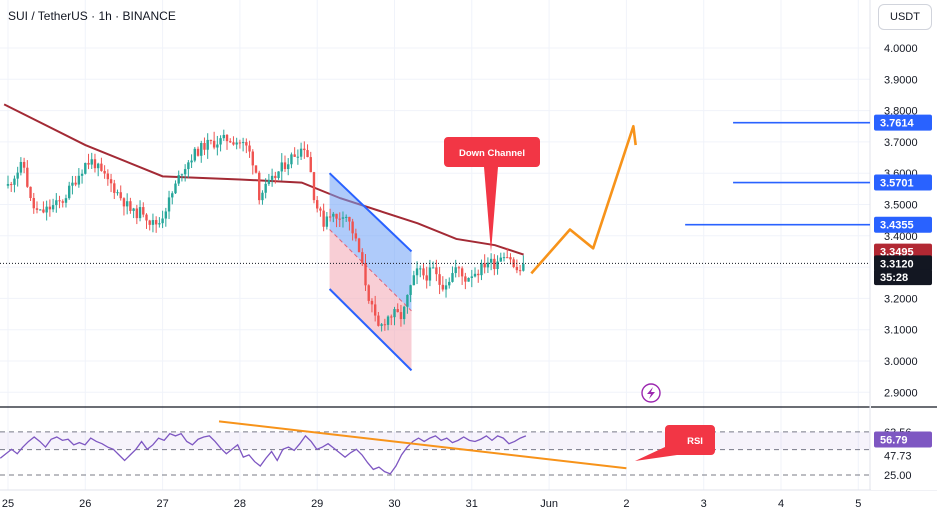 The height and width of the screenshot is (518, 937). What do you see at coordinates (905, 17) in the screenshot?
I see `currency-unit-button: USDT` at bounding box center [905, 17].